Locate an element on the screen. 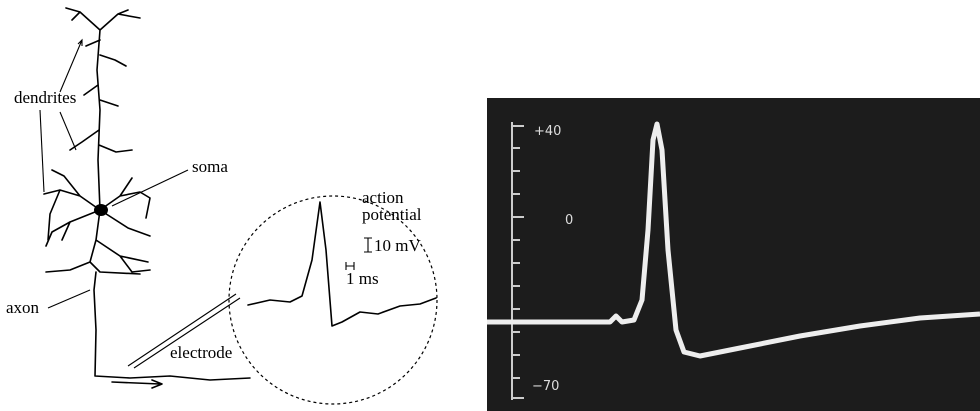  label: electrode is located at coordinates (201, 352).